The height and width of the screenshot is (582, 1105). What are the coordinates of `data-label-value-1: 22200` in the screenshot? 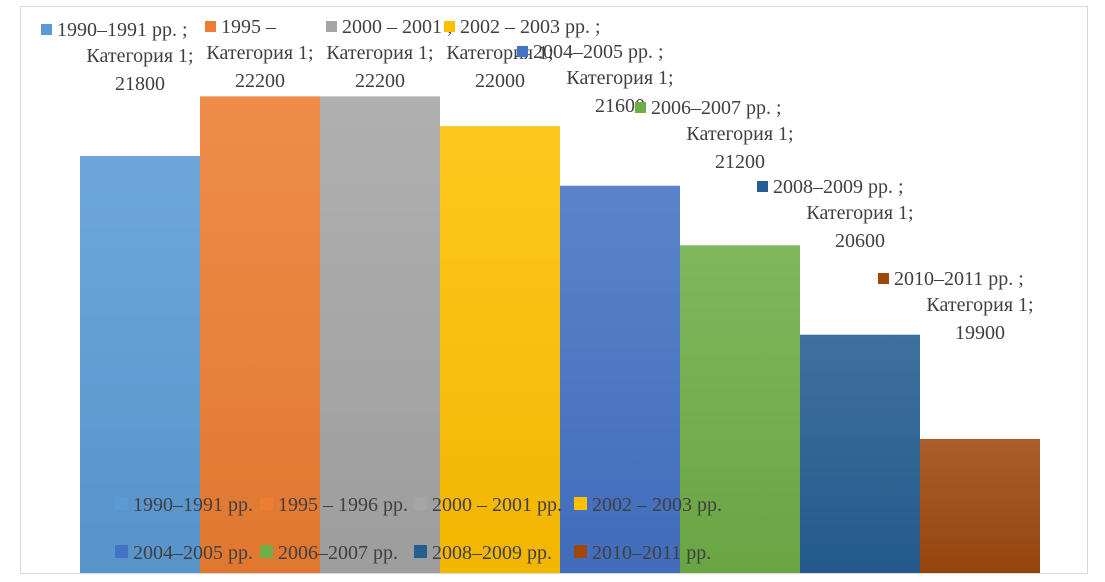 It's located at (260, 81).